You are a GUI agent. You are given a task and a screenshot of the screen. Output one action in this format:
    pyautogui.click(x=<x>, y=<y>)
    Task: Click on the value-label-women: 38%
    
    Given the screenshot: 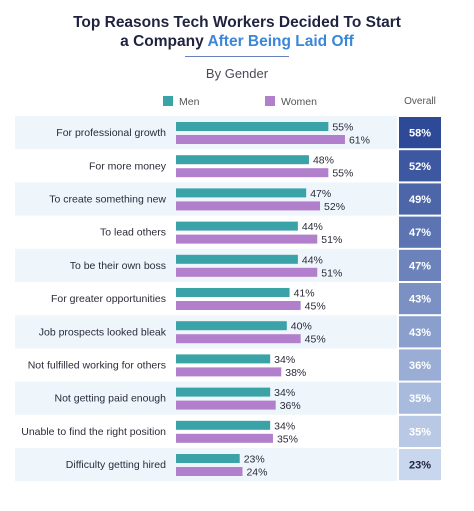 What is the action you would take?
    pyautogui.click(x=295, y=373)
    